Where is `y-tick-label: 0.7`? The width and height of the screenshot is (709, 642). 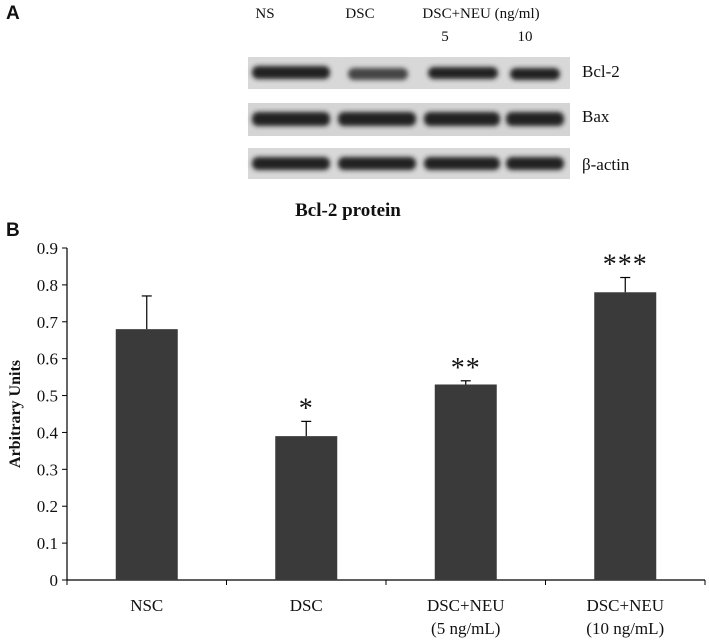
y-tick-label: 0.7 is located at coordinates (48, 322).